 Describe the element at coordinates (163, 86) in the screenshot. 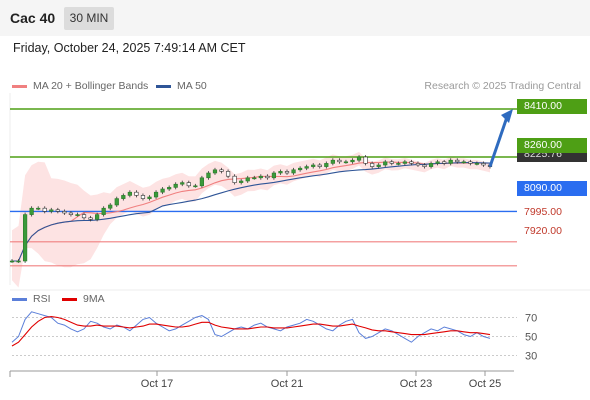

I see `ma50-swatch` at that location.